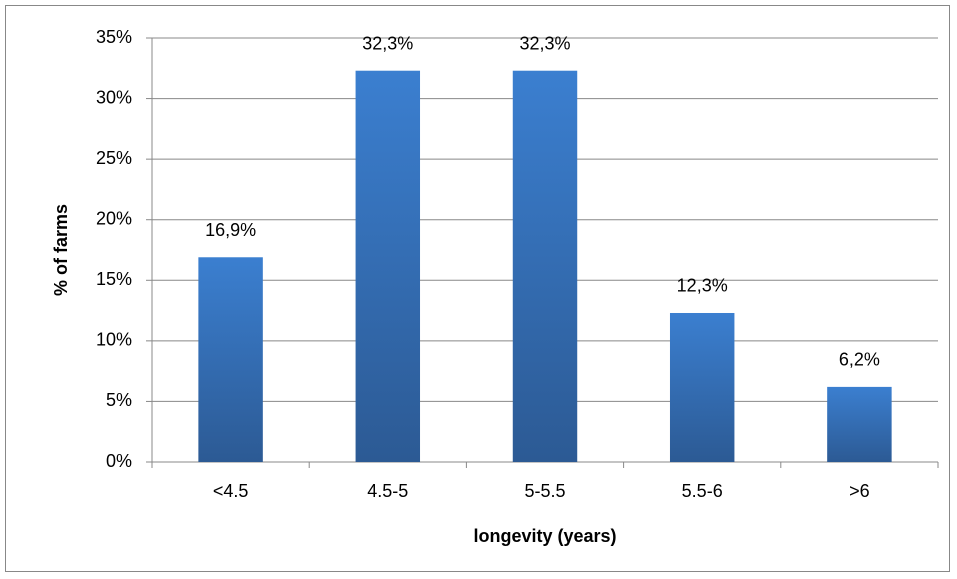 The image size is (957, 579). I want to click on x-tick-label: >6, so click(859, 491).